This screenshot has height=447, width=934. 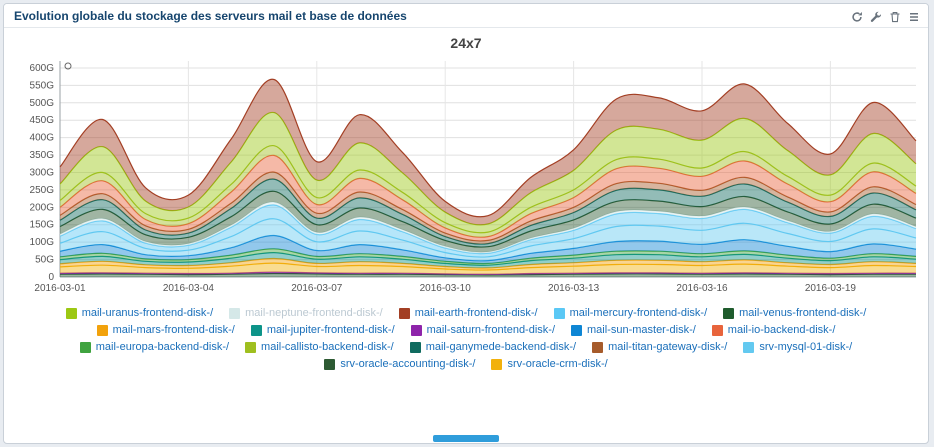 What do you see at coordinates (885, 16) in the screenshot?
I see `widget-toolbar` at bounding box center [885, 16].